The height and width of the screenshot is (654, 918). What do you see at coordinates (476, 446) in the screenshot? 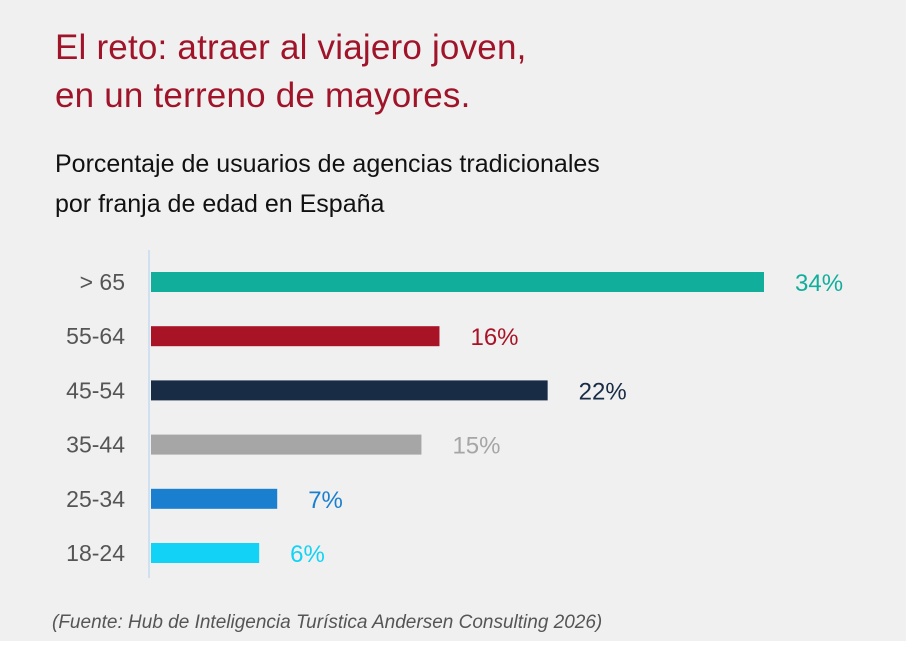
I see `value-label: 15%` at bounding box center [476, 446].